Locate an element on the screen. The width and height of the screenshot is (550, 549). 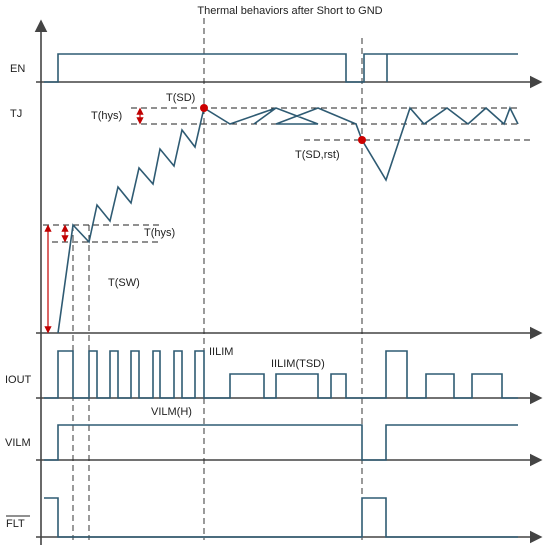
label-t-sd: T(SD) is located at coordinates (180, 98).